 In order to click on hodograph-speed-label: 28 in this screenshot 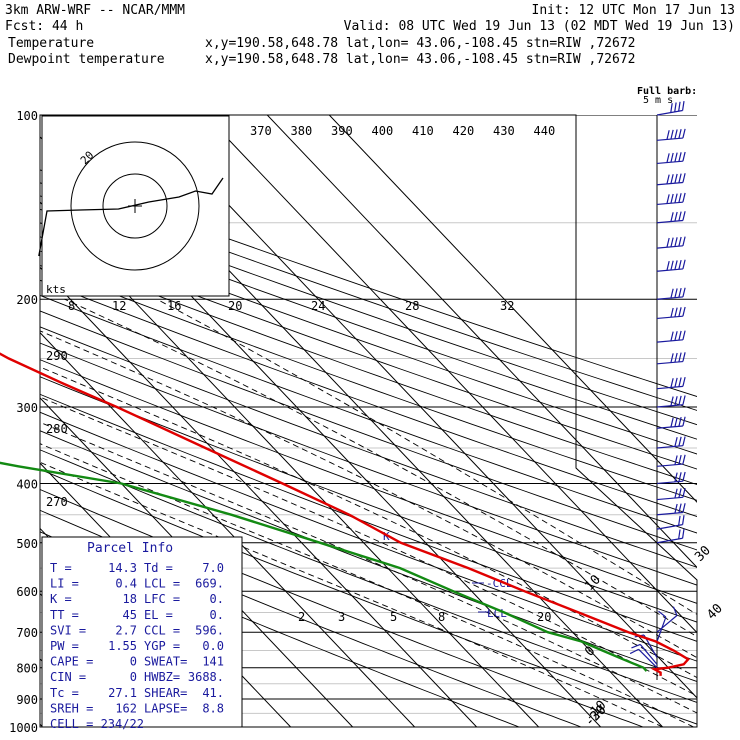, I will do `click(412, 306)`.